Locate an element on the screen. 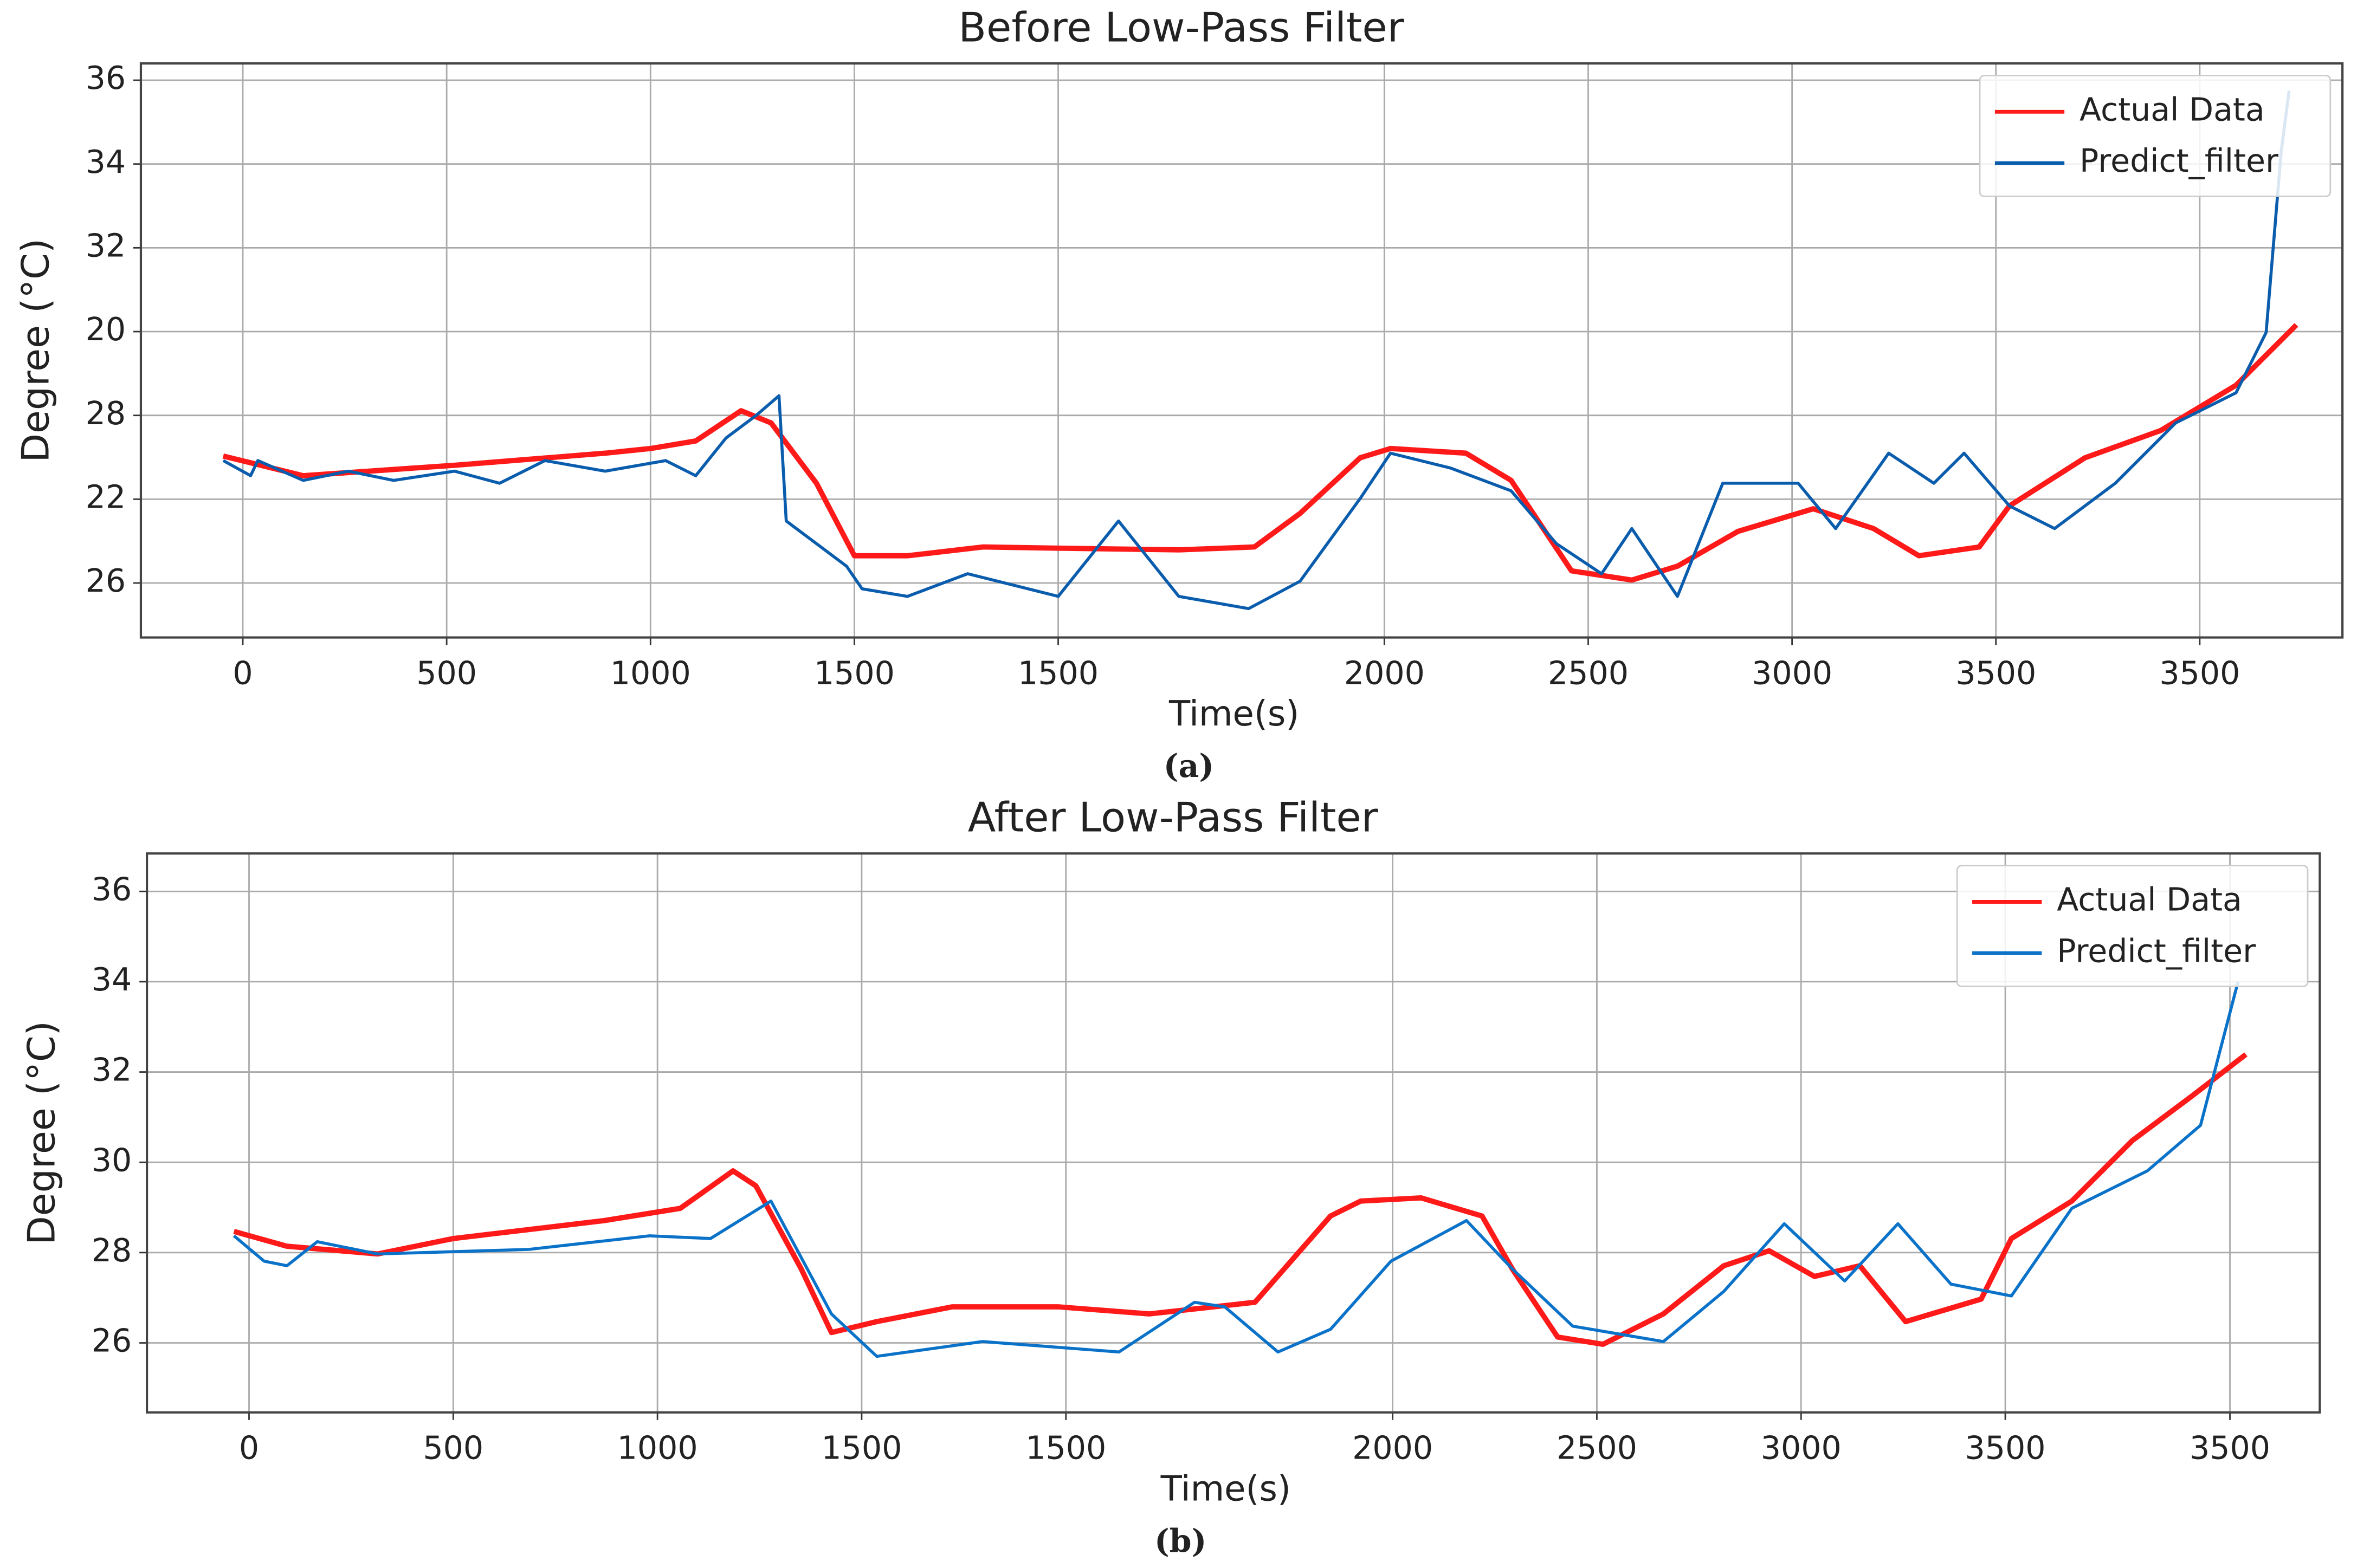  caption: (b) is located at coordinates (1180, 1540).